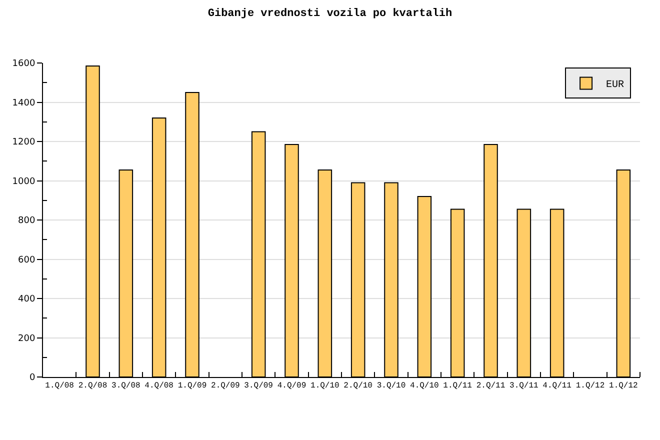 The height and width of the screenshot is (440, 660). Describe the element at coordinates (192, 386) in the screenshot. I see `x-tick-label: 1.Q/09` at that location.